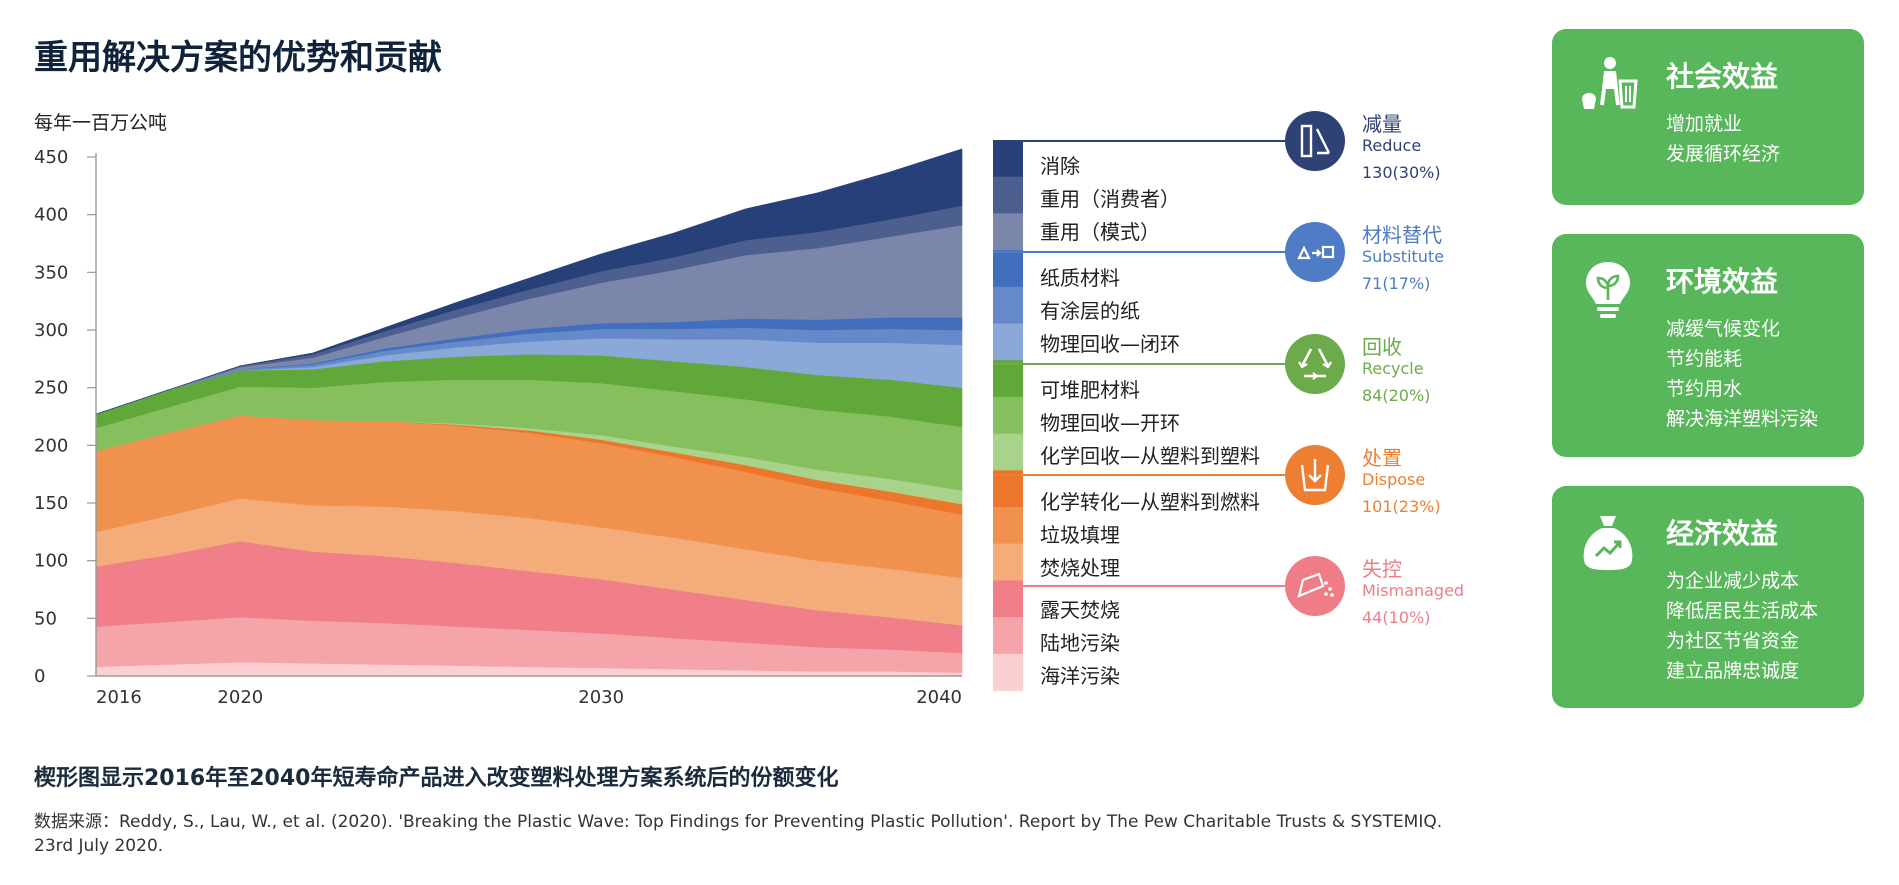 This screenshot has height=885, width=1899. I want to click on card-item: 减缓气候变化, so click(1723, 329).